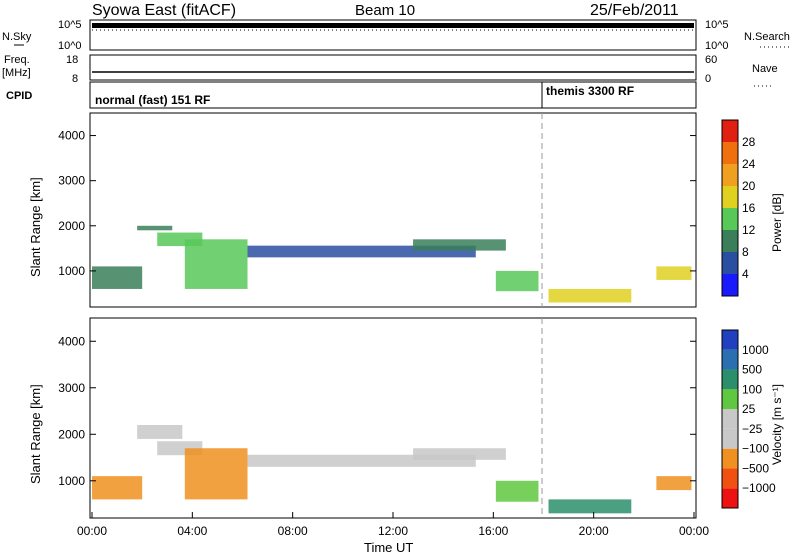  What do you see at coordinates (745, 252) in the screenshot?
I see `power-colorbar-tick: 8` at bounding box center [745, 252].